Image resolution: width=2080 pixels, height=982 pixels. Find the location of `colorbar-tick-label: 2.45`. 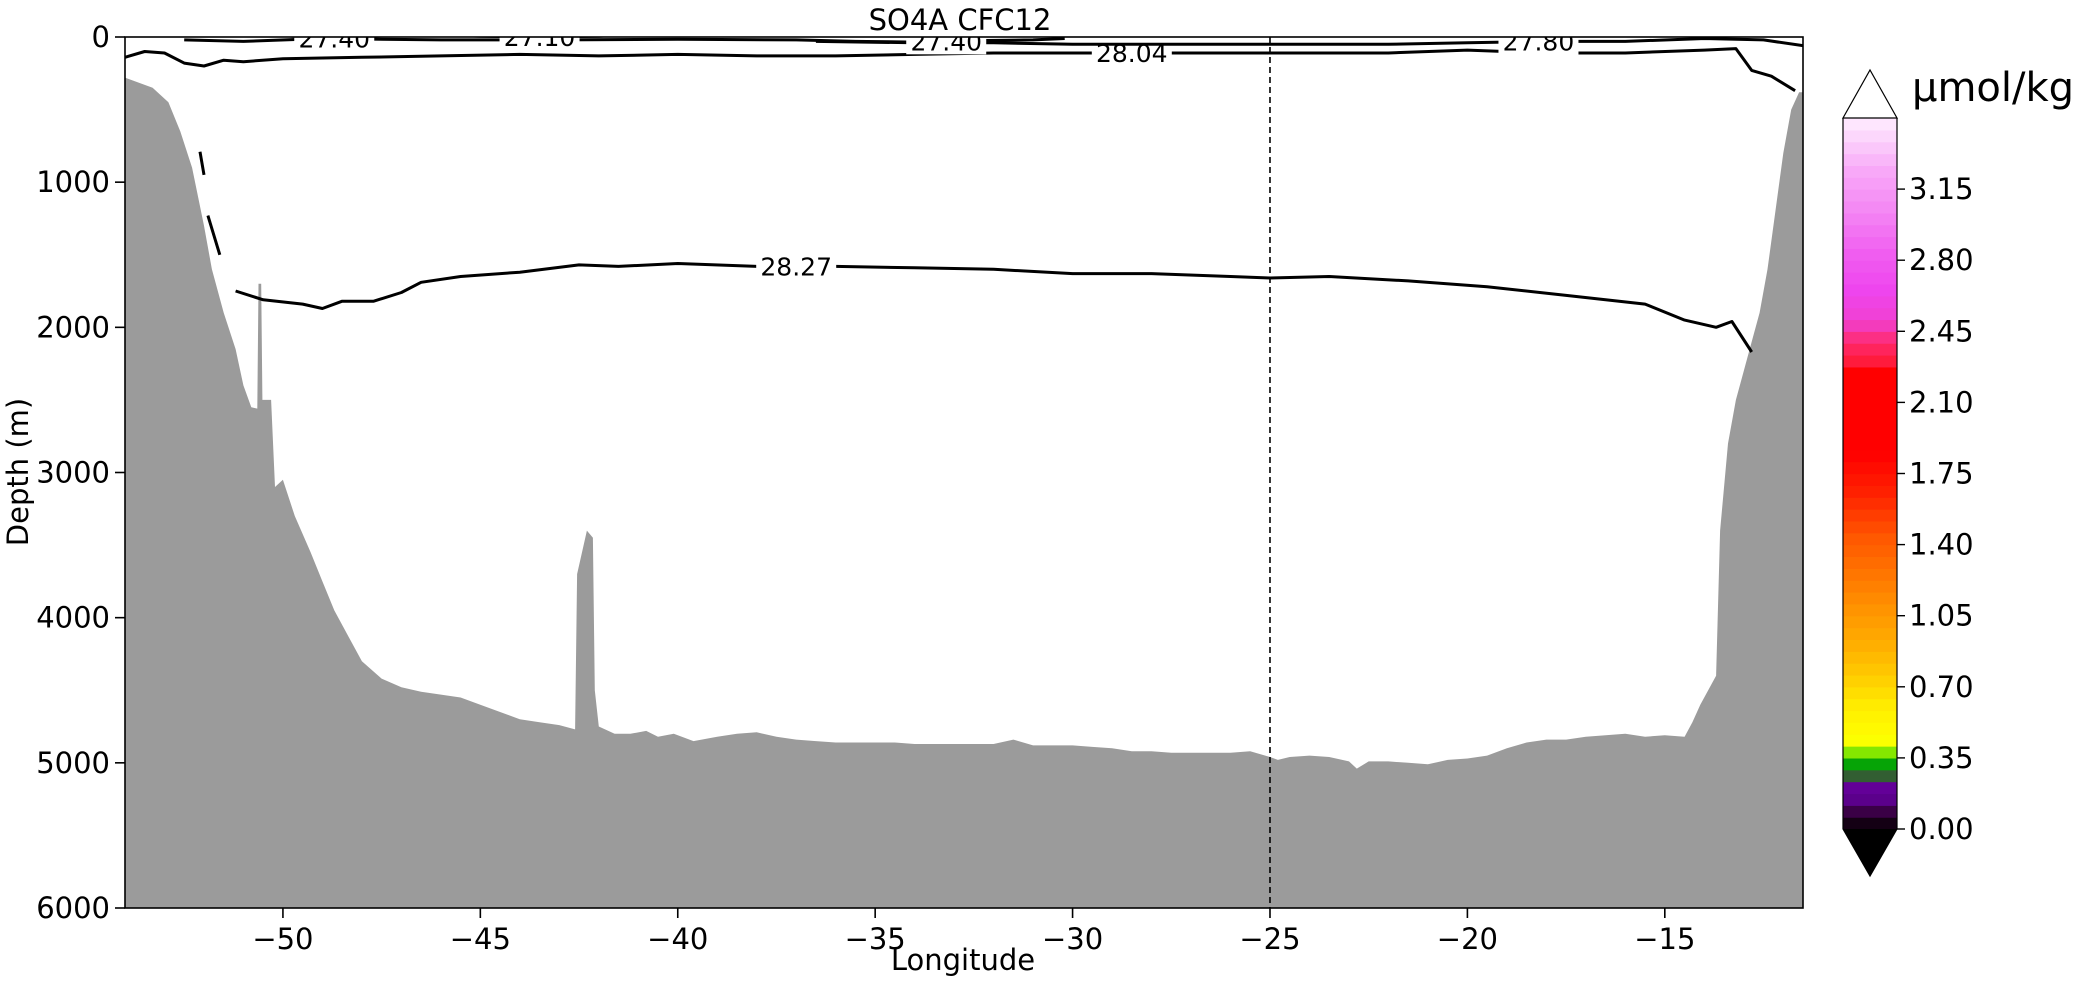

colorbar-tick-label: 2.45 is located at coordinates (1941, 331).